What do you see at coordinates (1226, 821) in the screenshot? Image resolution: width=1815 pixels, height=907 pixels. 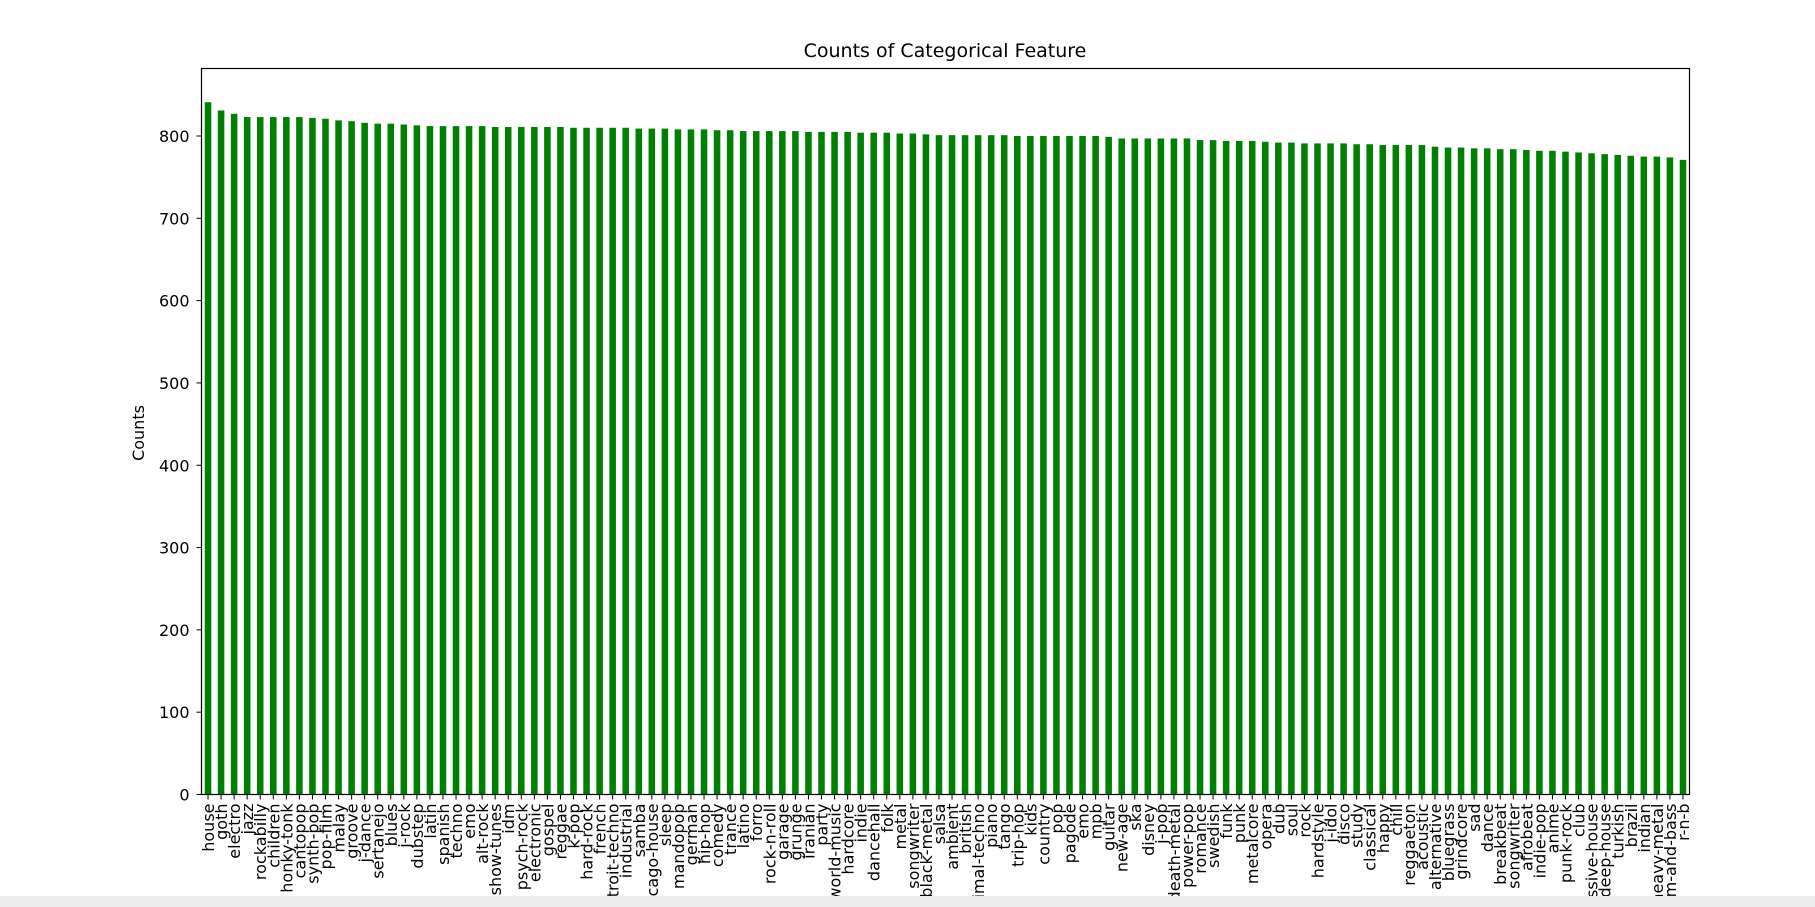 I see `x-tick-label: funk` at bounding box center [1226, 821].